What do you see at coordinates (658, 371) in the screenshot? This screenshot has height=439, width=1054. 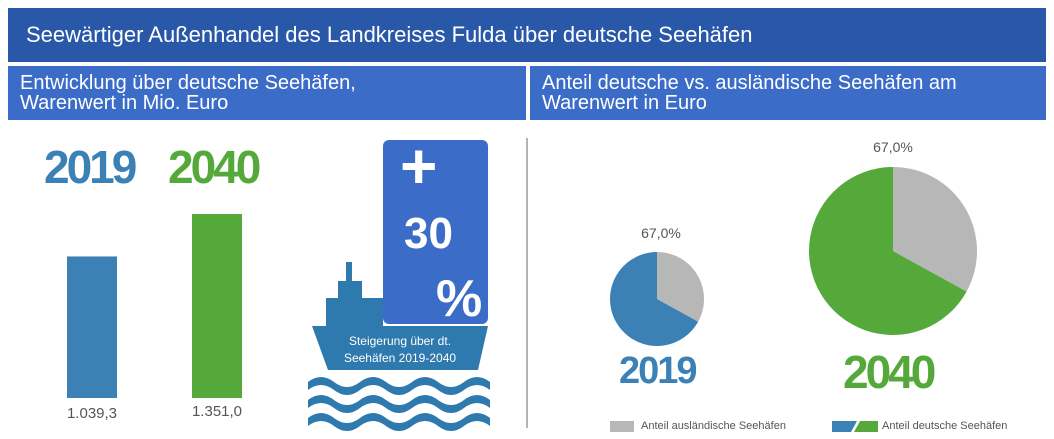 I see `pie-year-2019: 2019` at bounding box center [658, 371].